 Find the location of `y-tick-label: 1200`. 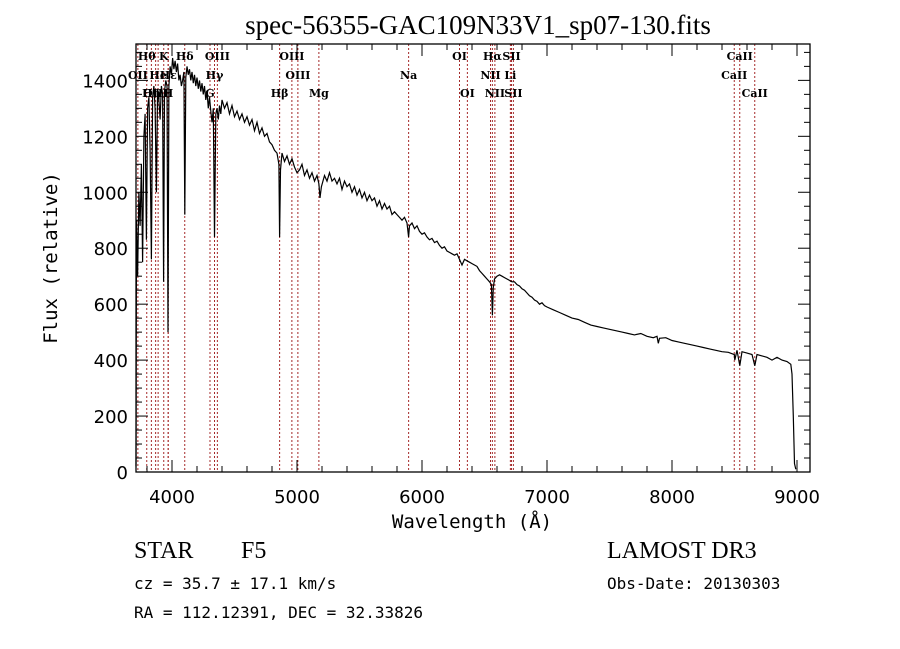

y-tick-label: 1200 is located at coordinates (105, 137).